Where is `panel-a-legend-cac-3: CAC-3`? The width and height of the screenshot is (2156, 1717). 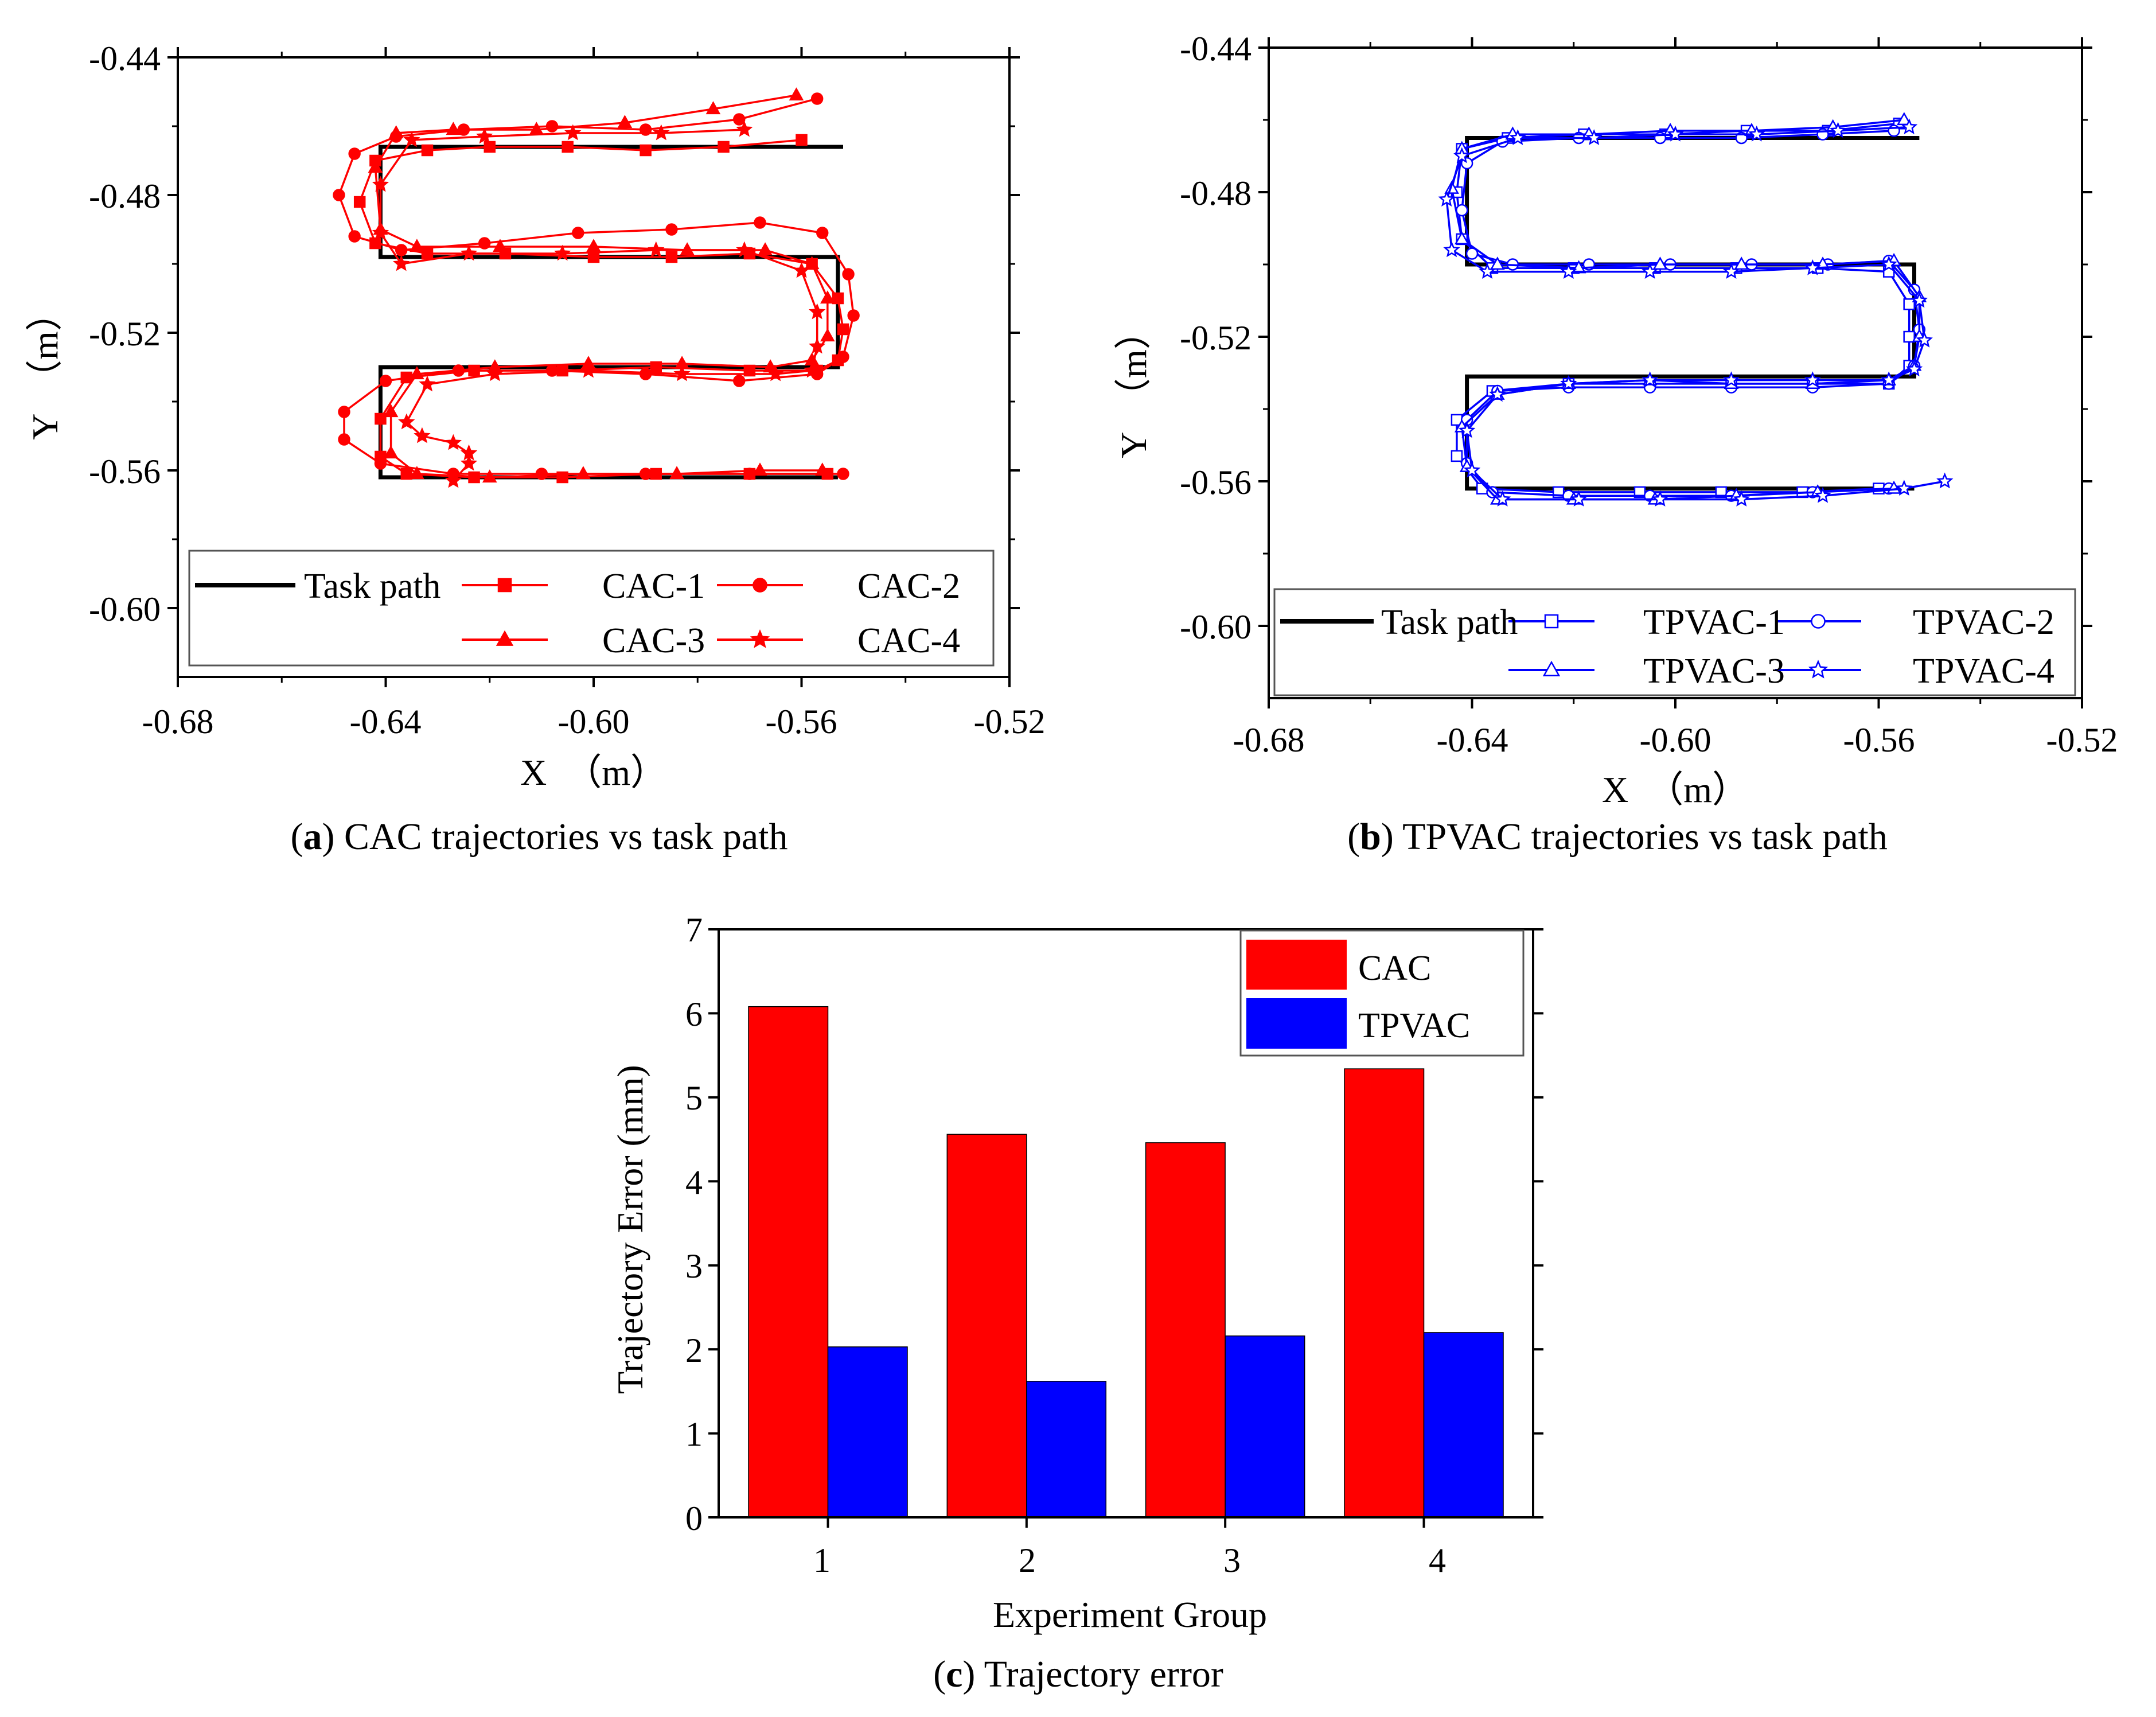
panel-a-legend-cac-3: CAC-3 is located at coordinates (653, 641).